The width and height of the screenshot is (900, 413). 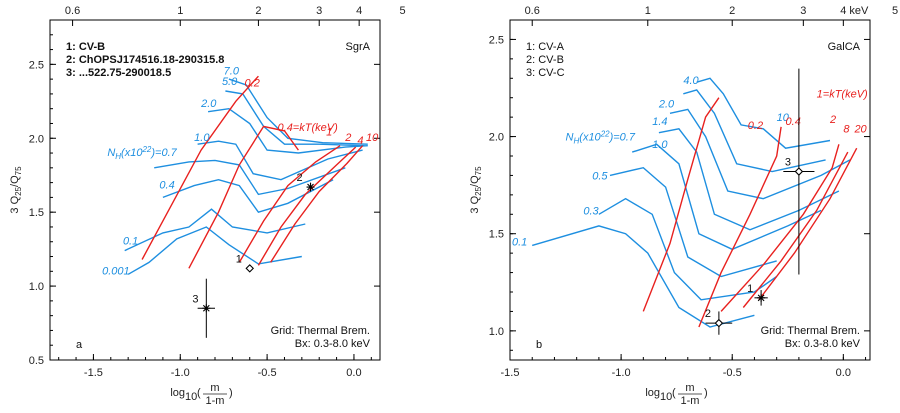 What do you see at coordinates (214, 388) in the screenshot?
I see `x-title-num: m` at bounding box center [214, 388].